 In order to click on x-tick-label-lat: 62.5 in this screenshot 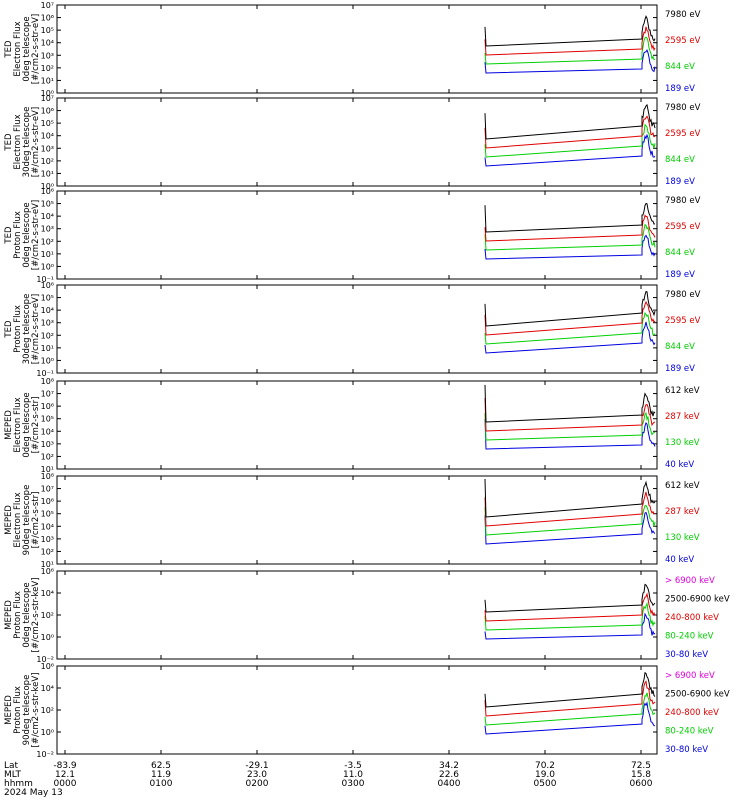, I will do `click(161, 766)`.